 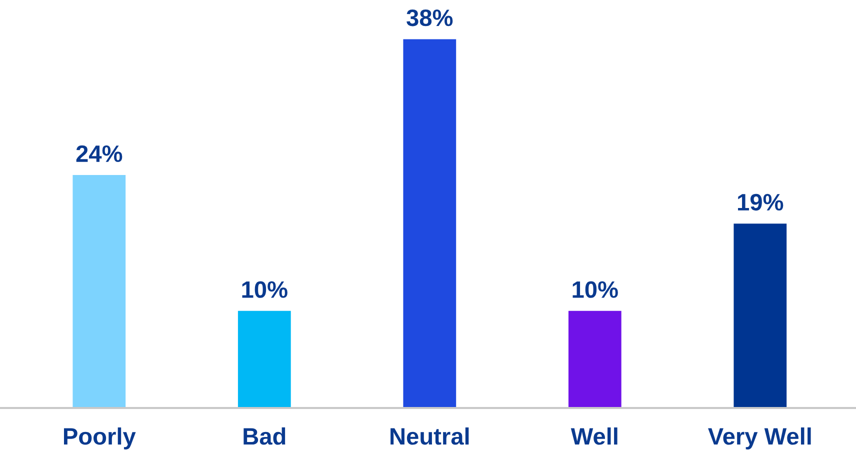 I want to click on x-tick-label: Poorly, so click(x=100, y=438).